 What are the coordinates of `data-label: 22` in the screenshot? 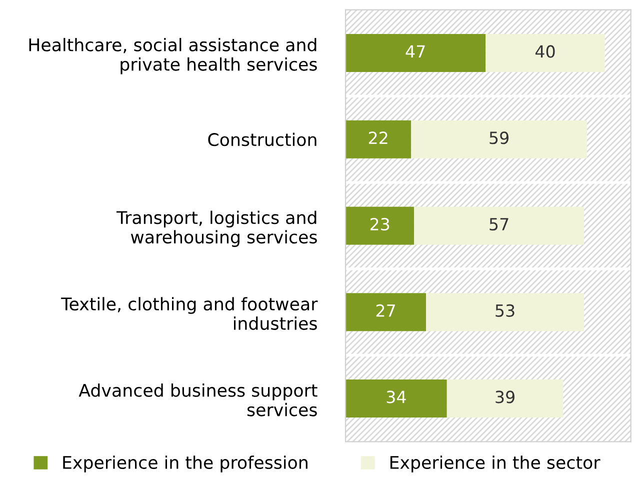 It's located at (378, 138).